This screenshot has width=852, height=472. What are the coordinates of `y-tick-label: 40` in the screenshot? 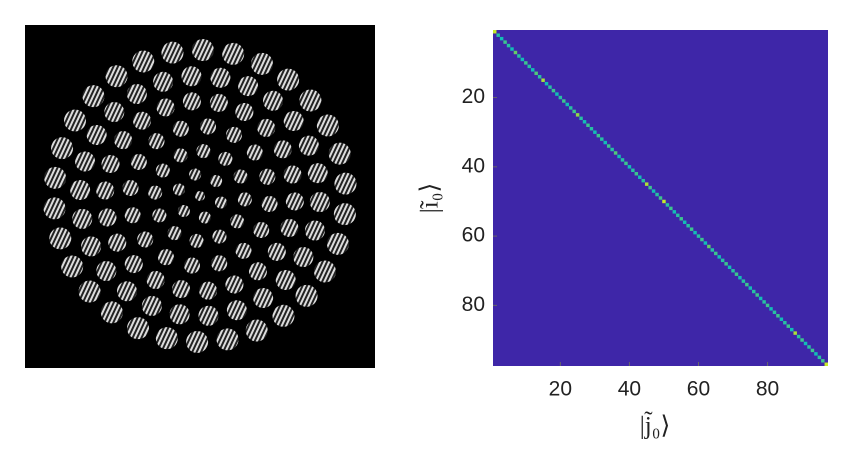 It's located at (473, 165).